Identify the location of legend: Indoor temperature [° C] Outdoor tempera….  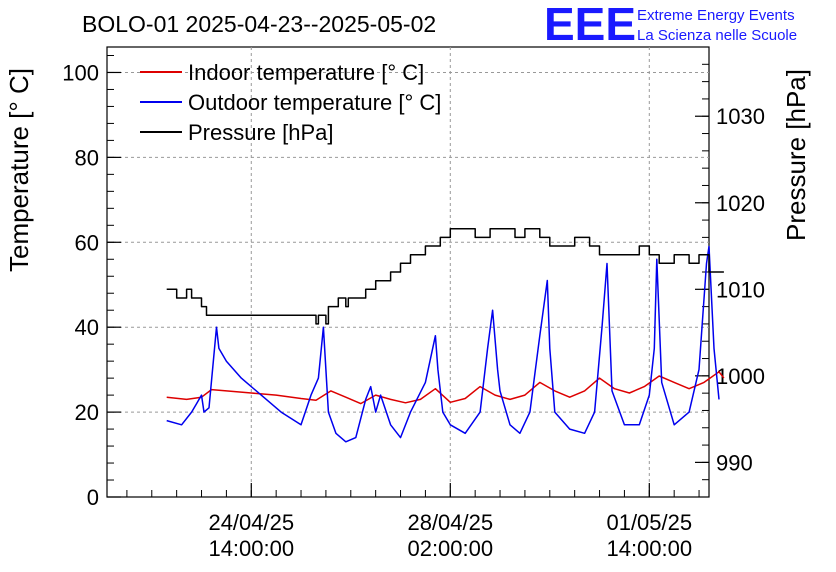
(290, 102).